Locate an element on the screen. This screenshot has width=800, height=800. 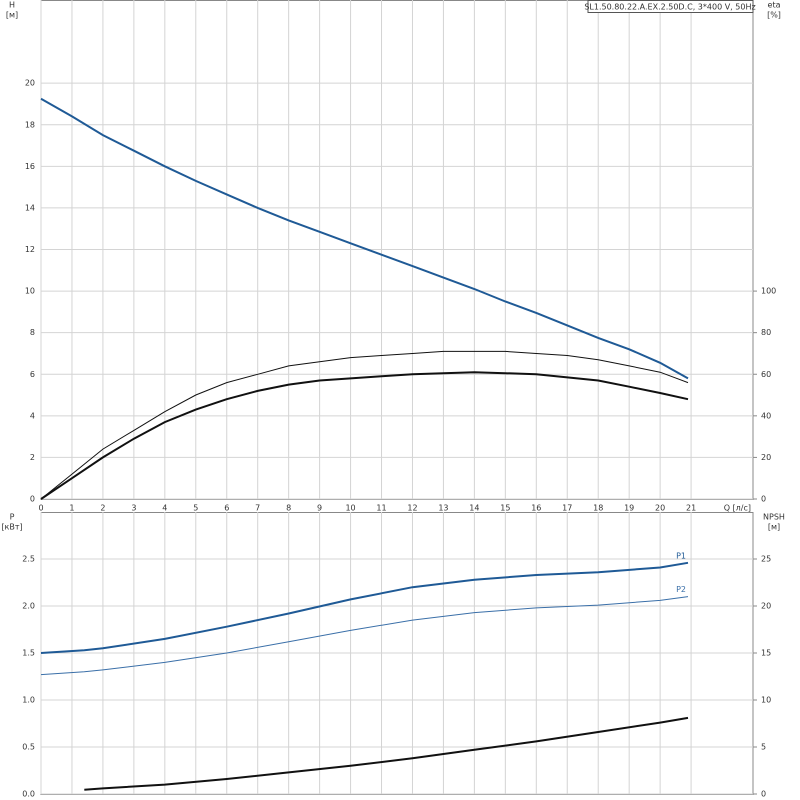
x-tick-label: 20 is located at coordinates (660, 508).